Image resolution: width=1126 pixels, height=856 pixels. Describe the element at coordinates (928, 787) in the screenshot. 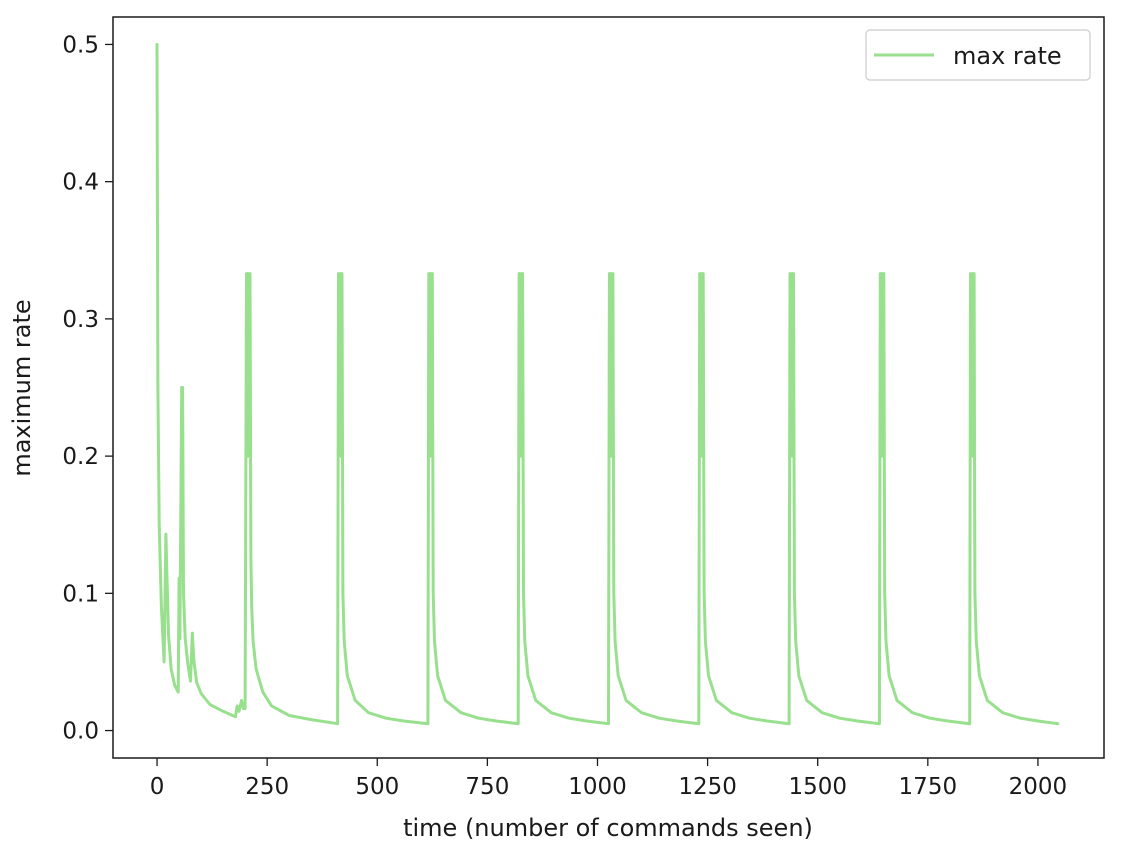

I see `x-tick-label: 1750` at that location.